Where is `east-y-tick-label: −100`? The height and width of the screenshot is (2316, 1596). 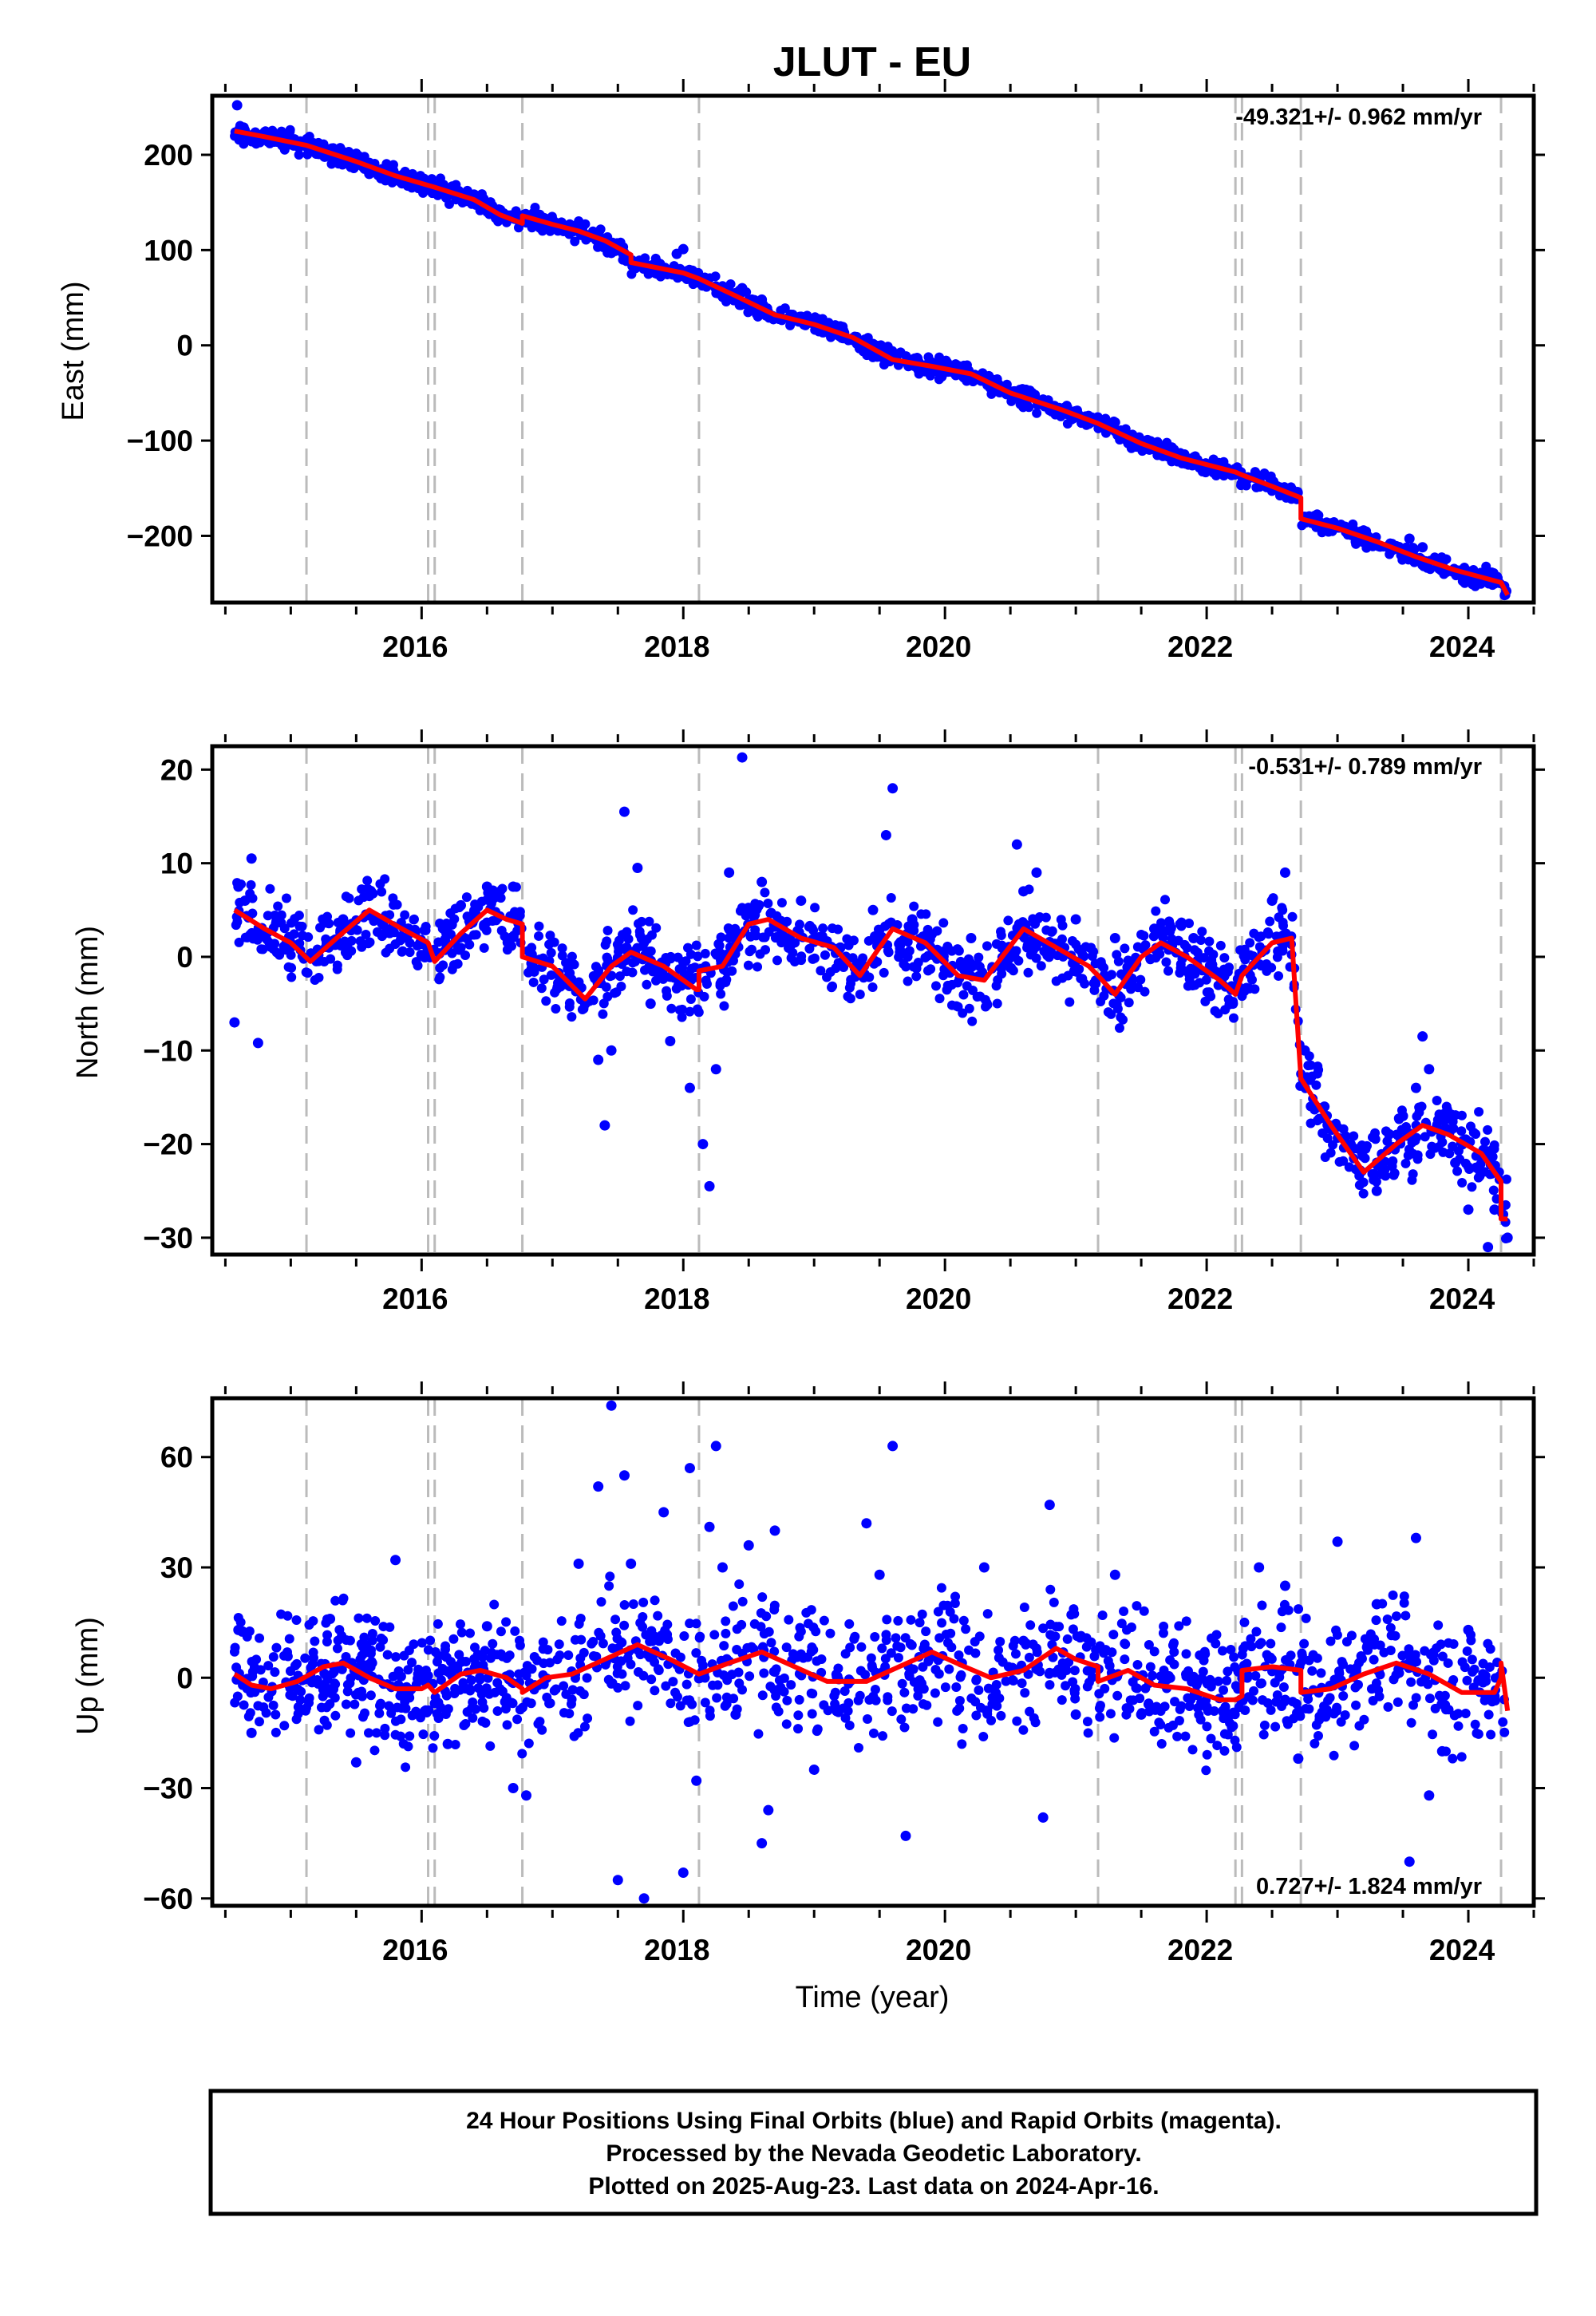 east-y-tick-label: −100 is located at coordinates (160, 441).